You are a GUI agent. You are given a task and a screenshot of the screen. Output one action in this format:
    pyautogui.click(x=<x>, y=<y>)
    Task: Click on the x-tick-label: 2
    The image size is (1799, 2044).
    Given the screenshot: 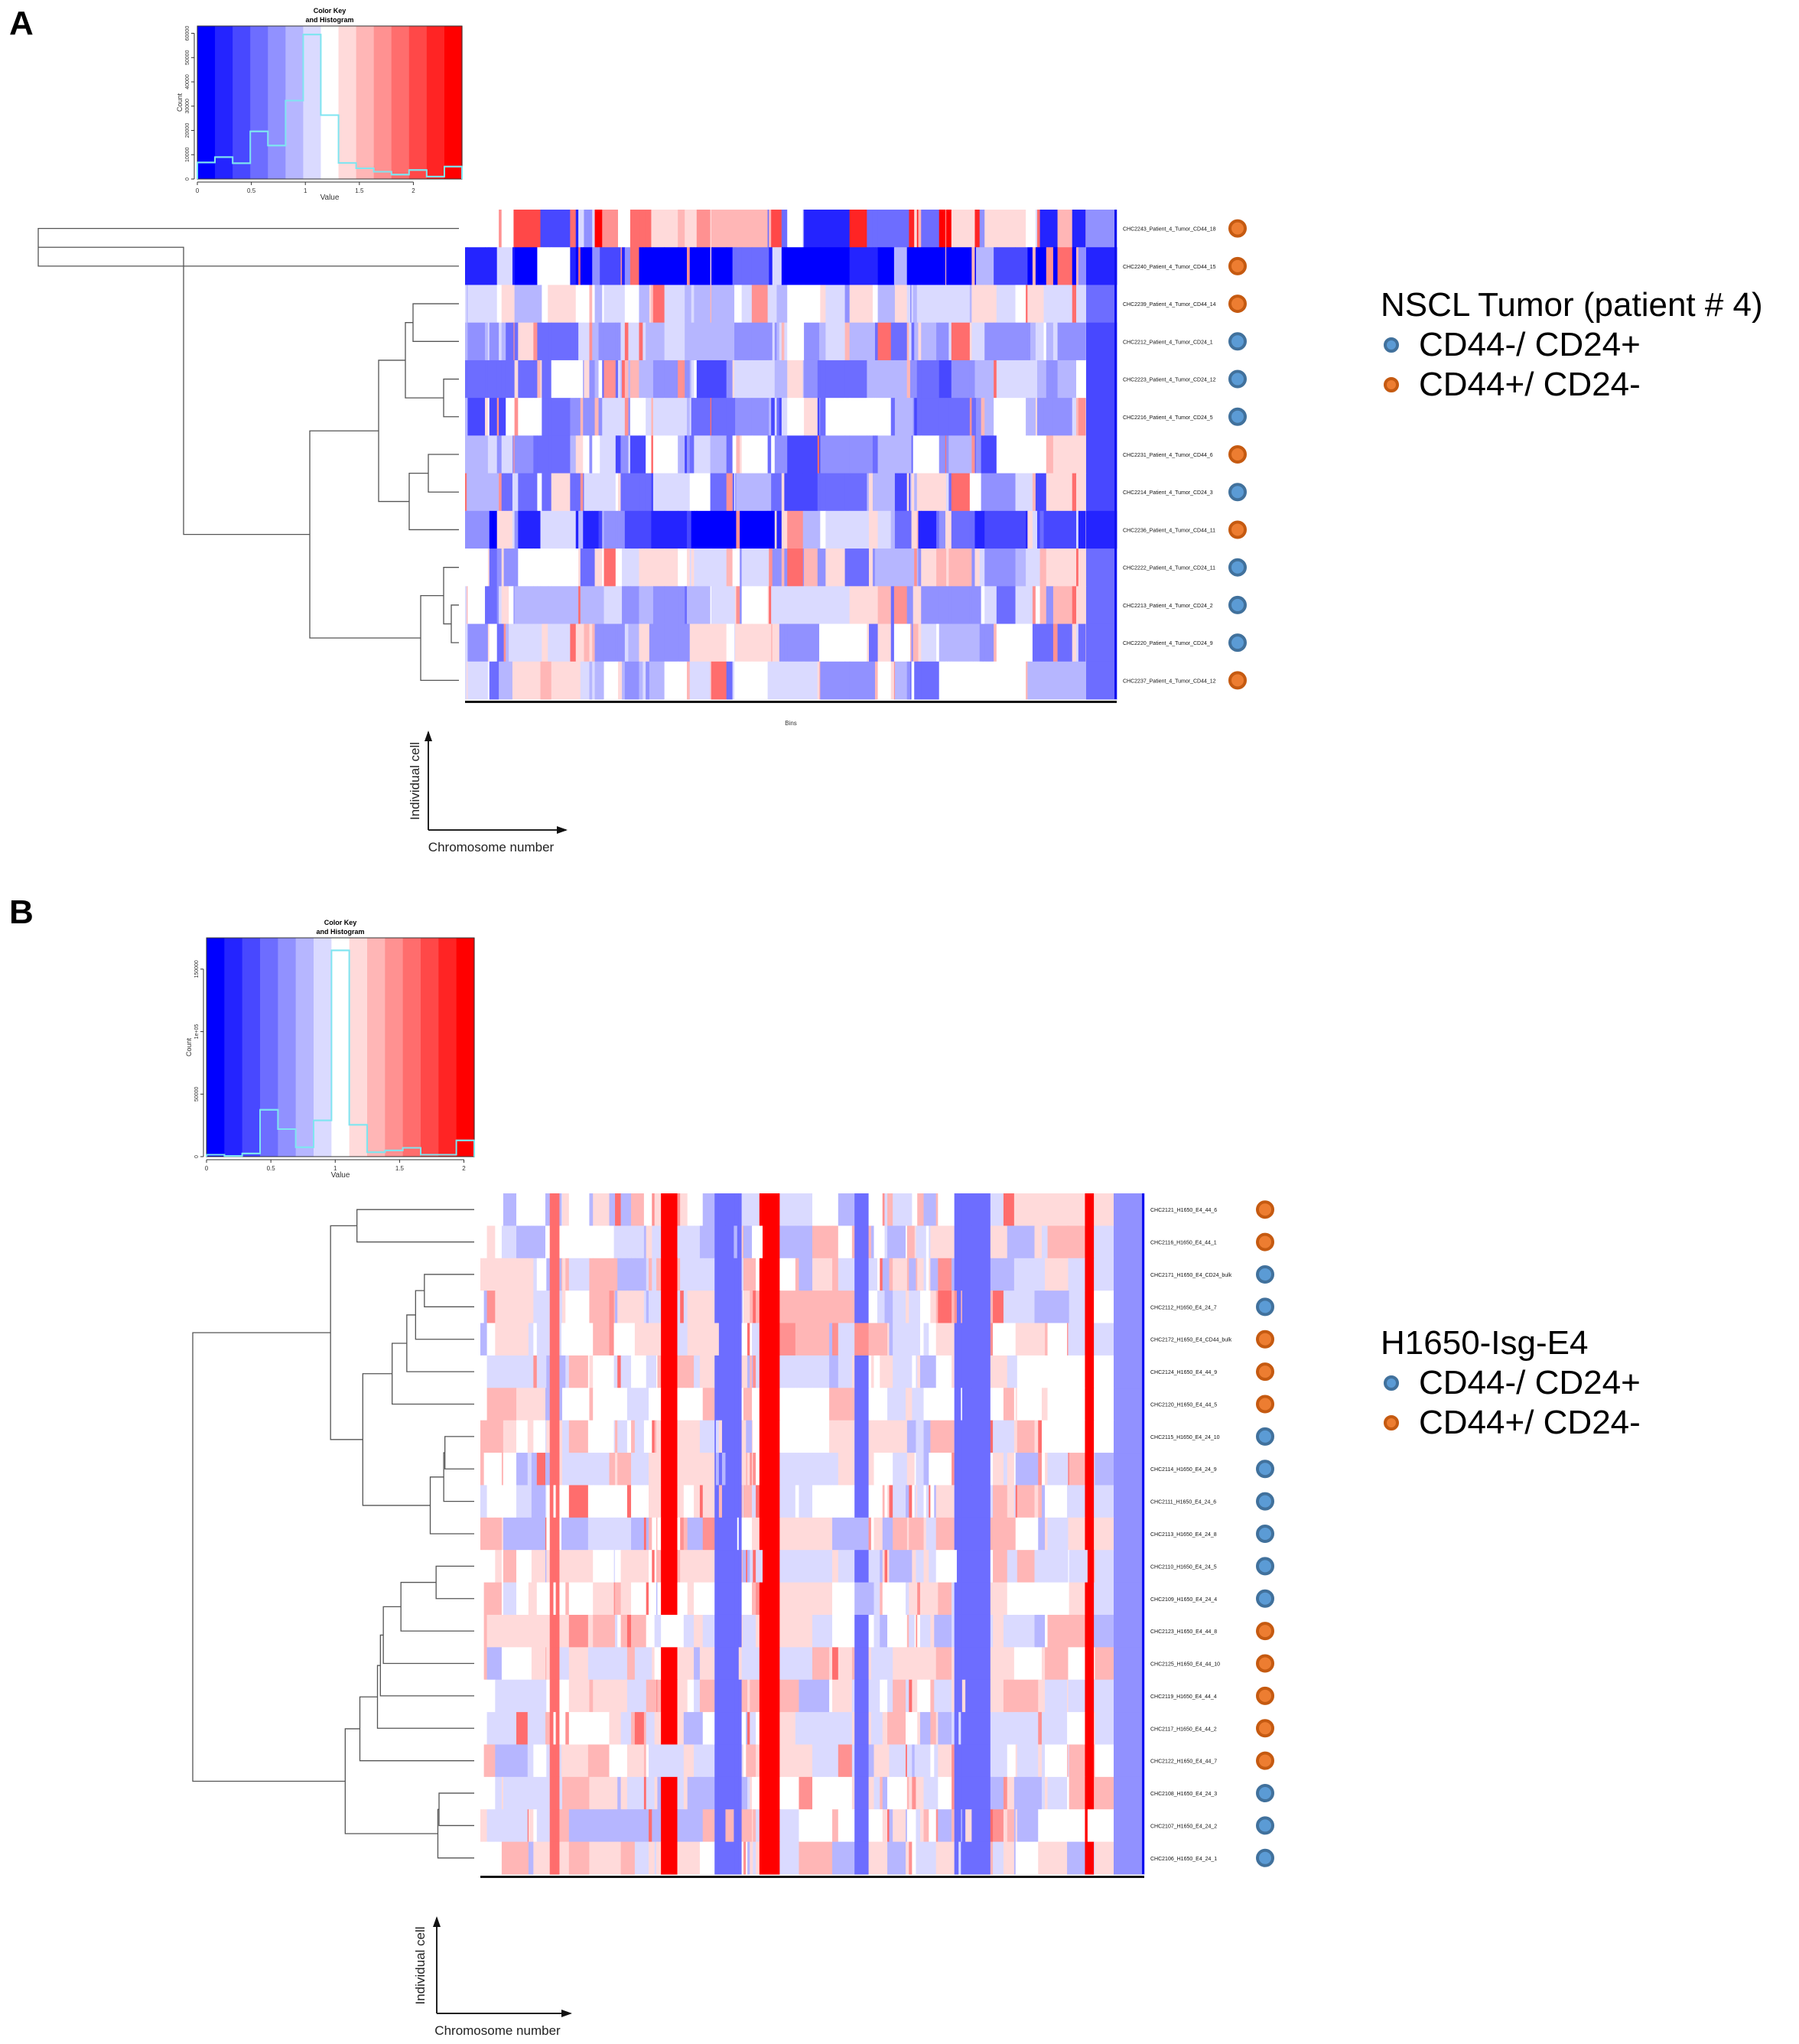 What is the action you would take?
    pyautogui.click(x=413, y=190)
    